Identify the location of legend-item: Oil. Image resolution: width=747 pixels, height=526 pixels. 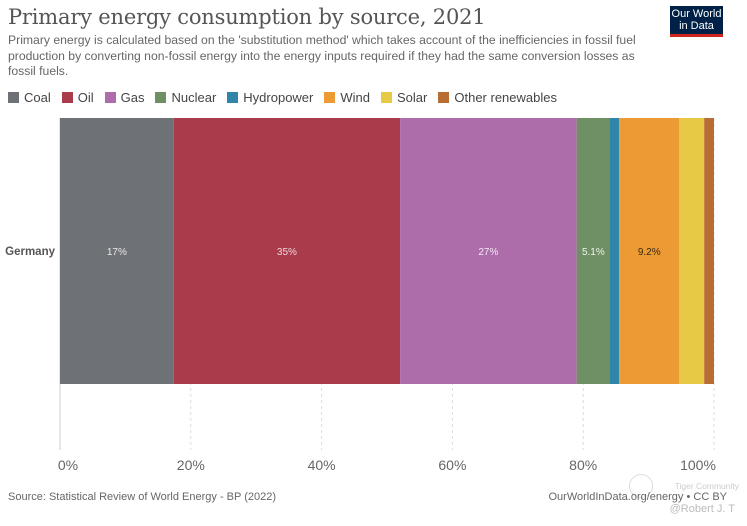
(77, 97).